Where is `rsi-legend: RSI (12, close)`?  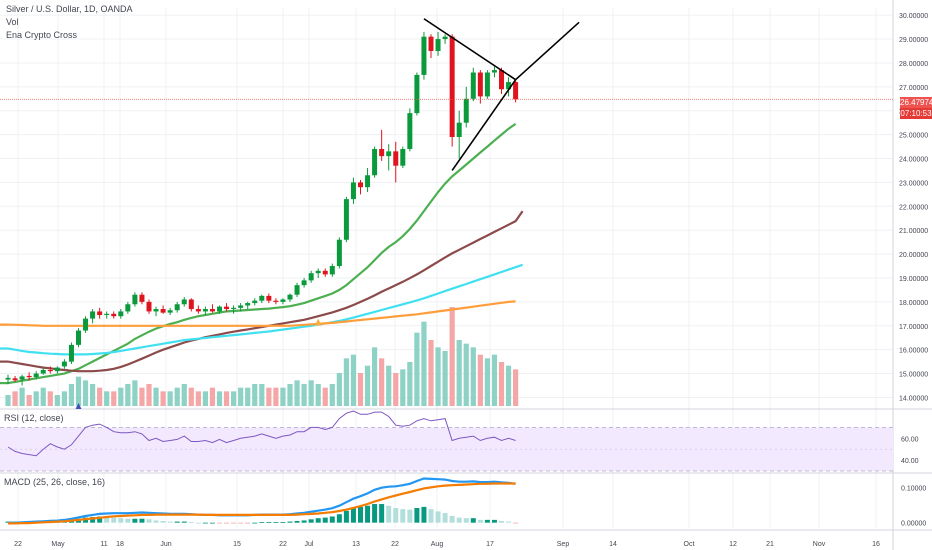 rsi-legend: RSI (12, close) is located at coordinates (34, 418).